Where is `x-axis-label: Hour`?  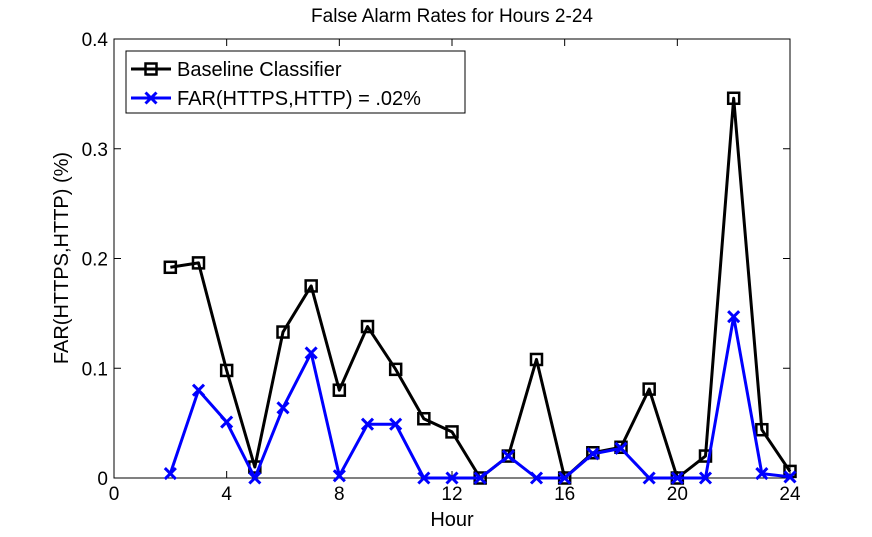
x-axis-label: Hour is located at coordinates (452, 520).